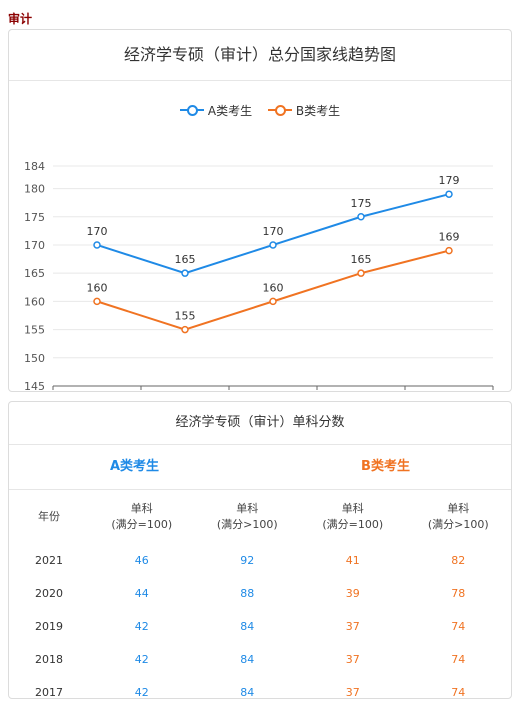 The width and height of the screenshot is (522, 709). I want to click on header-b-over-line1: 单科, so click(458, 508).